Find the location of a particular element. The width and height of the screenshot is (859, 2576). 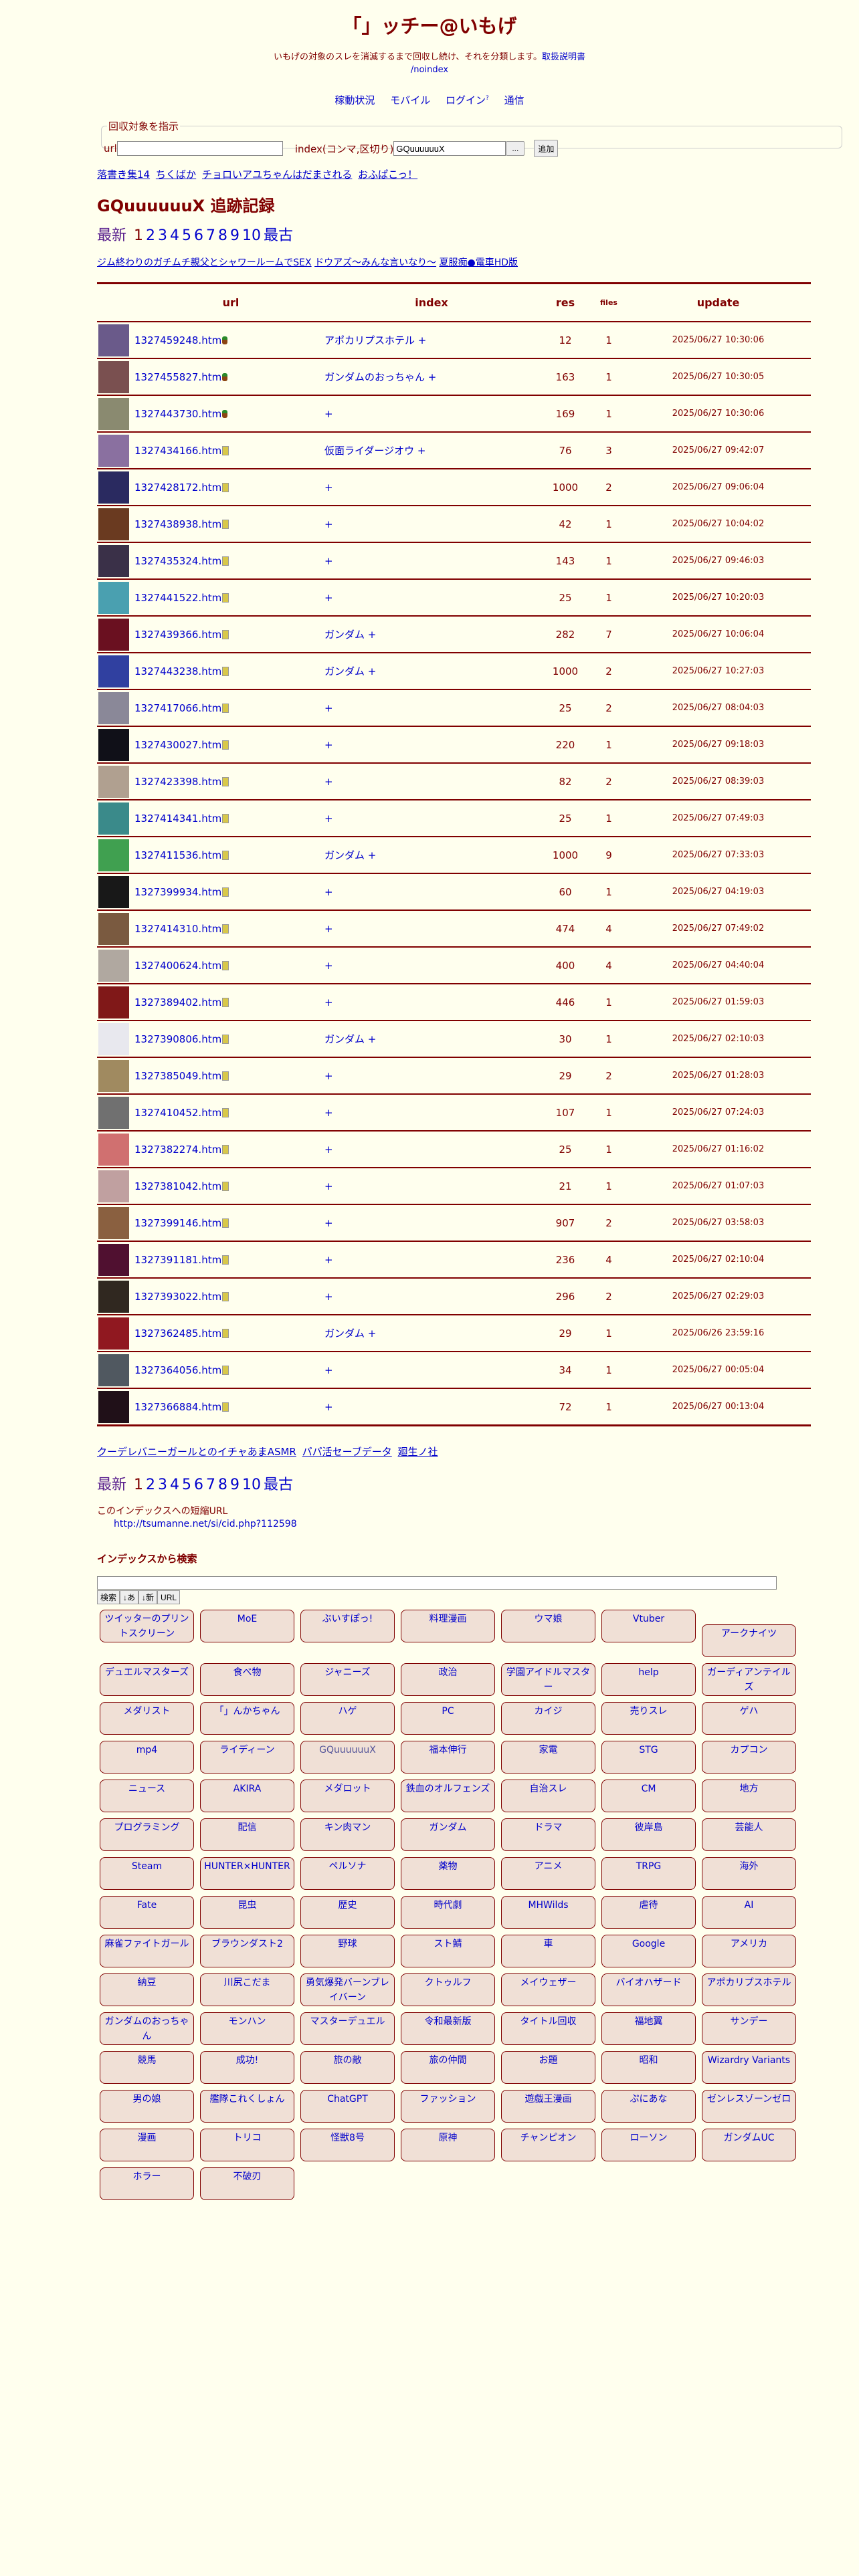

index-tag-button: メダリスト is located at coordinates (147, 1719).